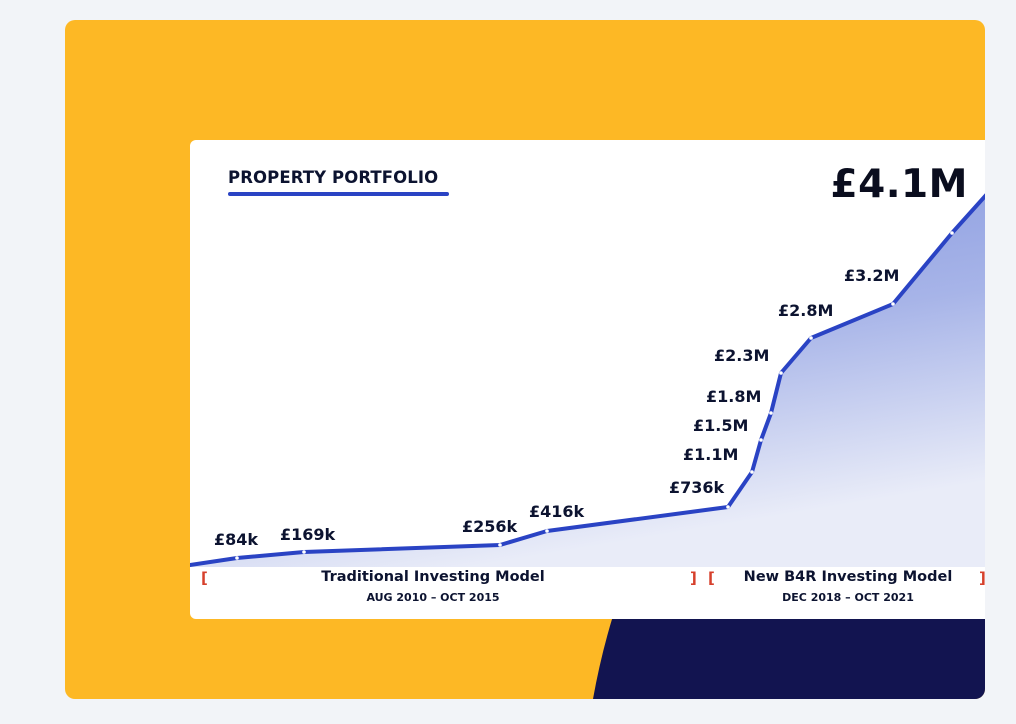  I want to click on data-label: £1.1M, so click(710, 454).